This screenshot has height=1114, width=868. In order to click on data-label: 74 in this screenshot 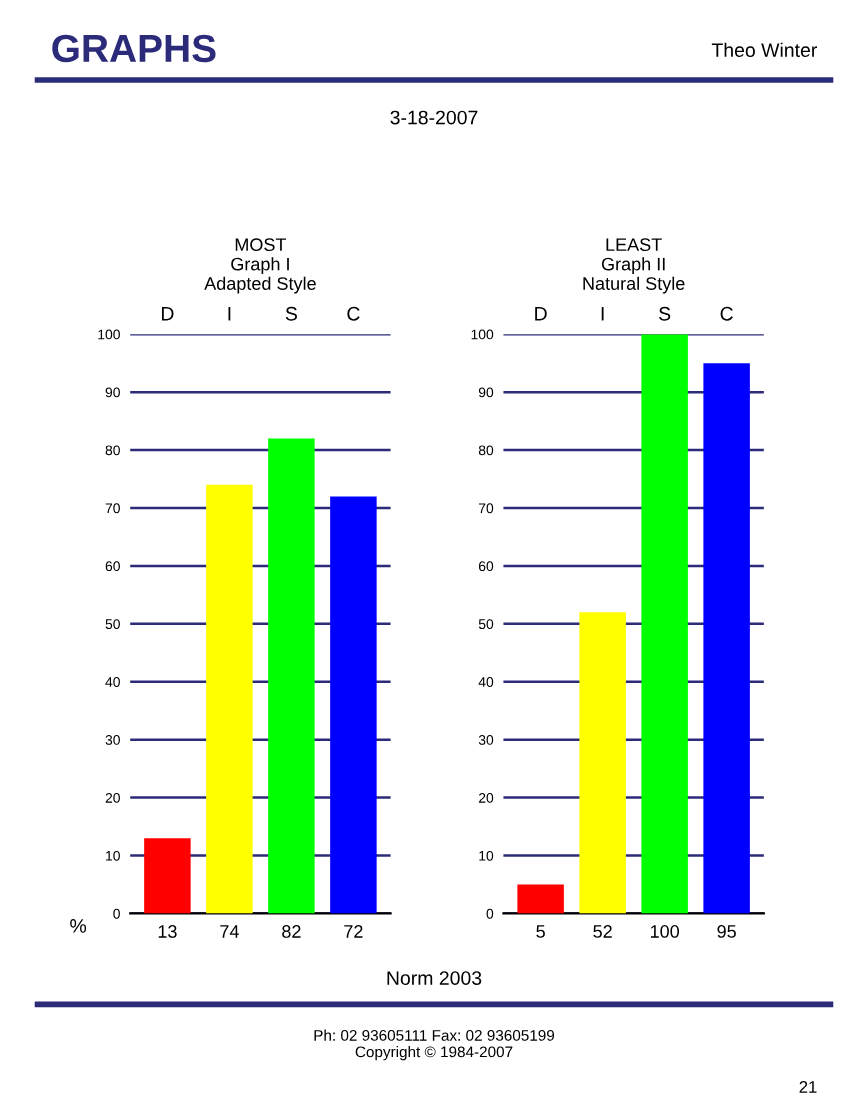, I will do `click(229, 931)`.